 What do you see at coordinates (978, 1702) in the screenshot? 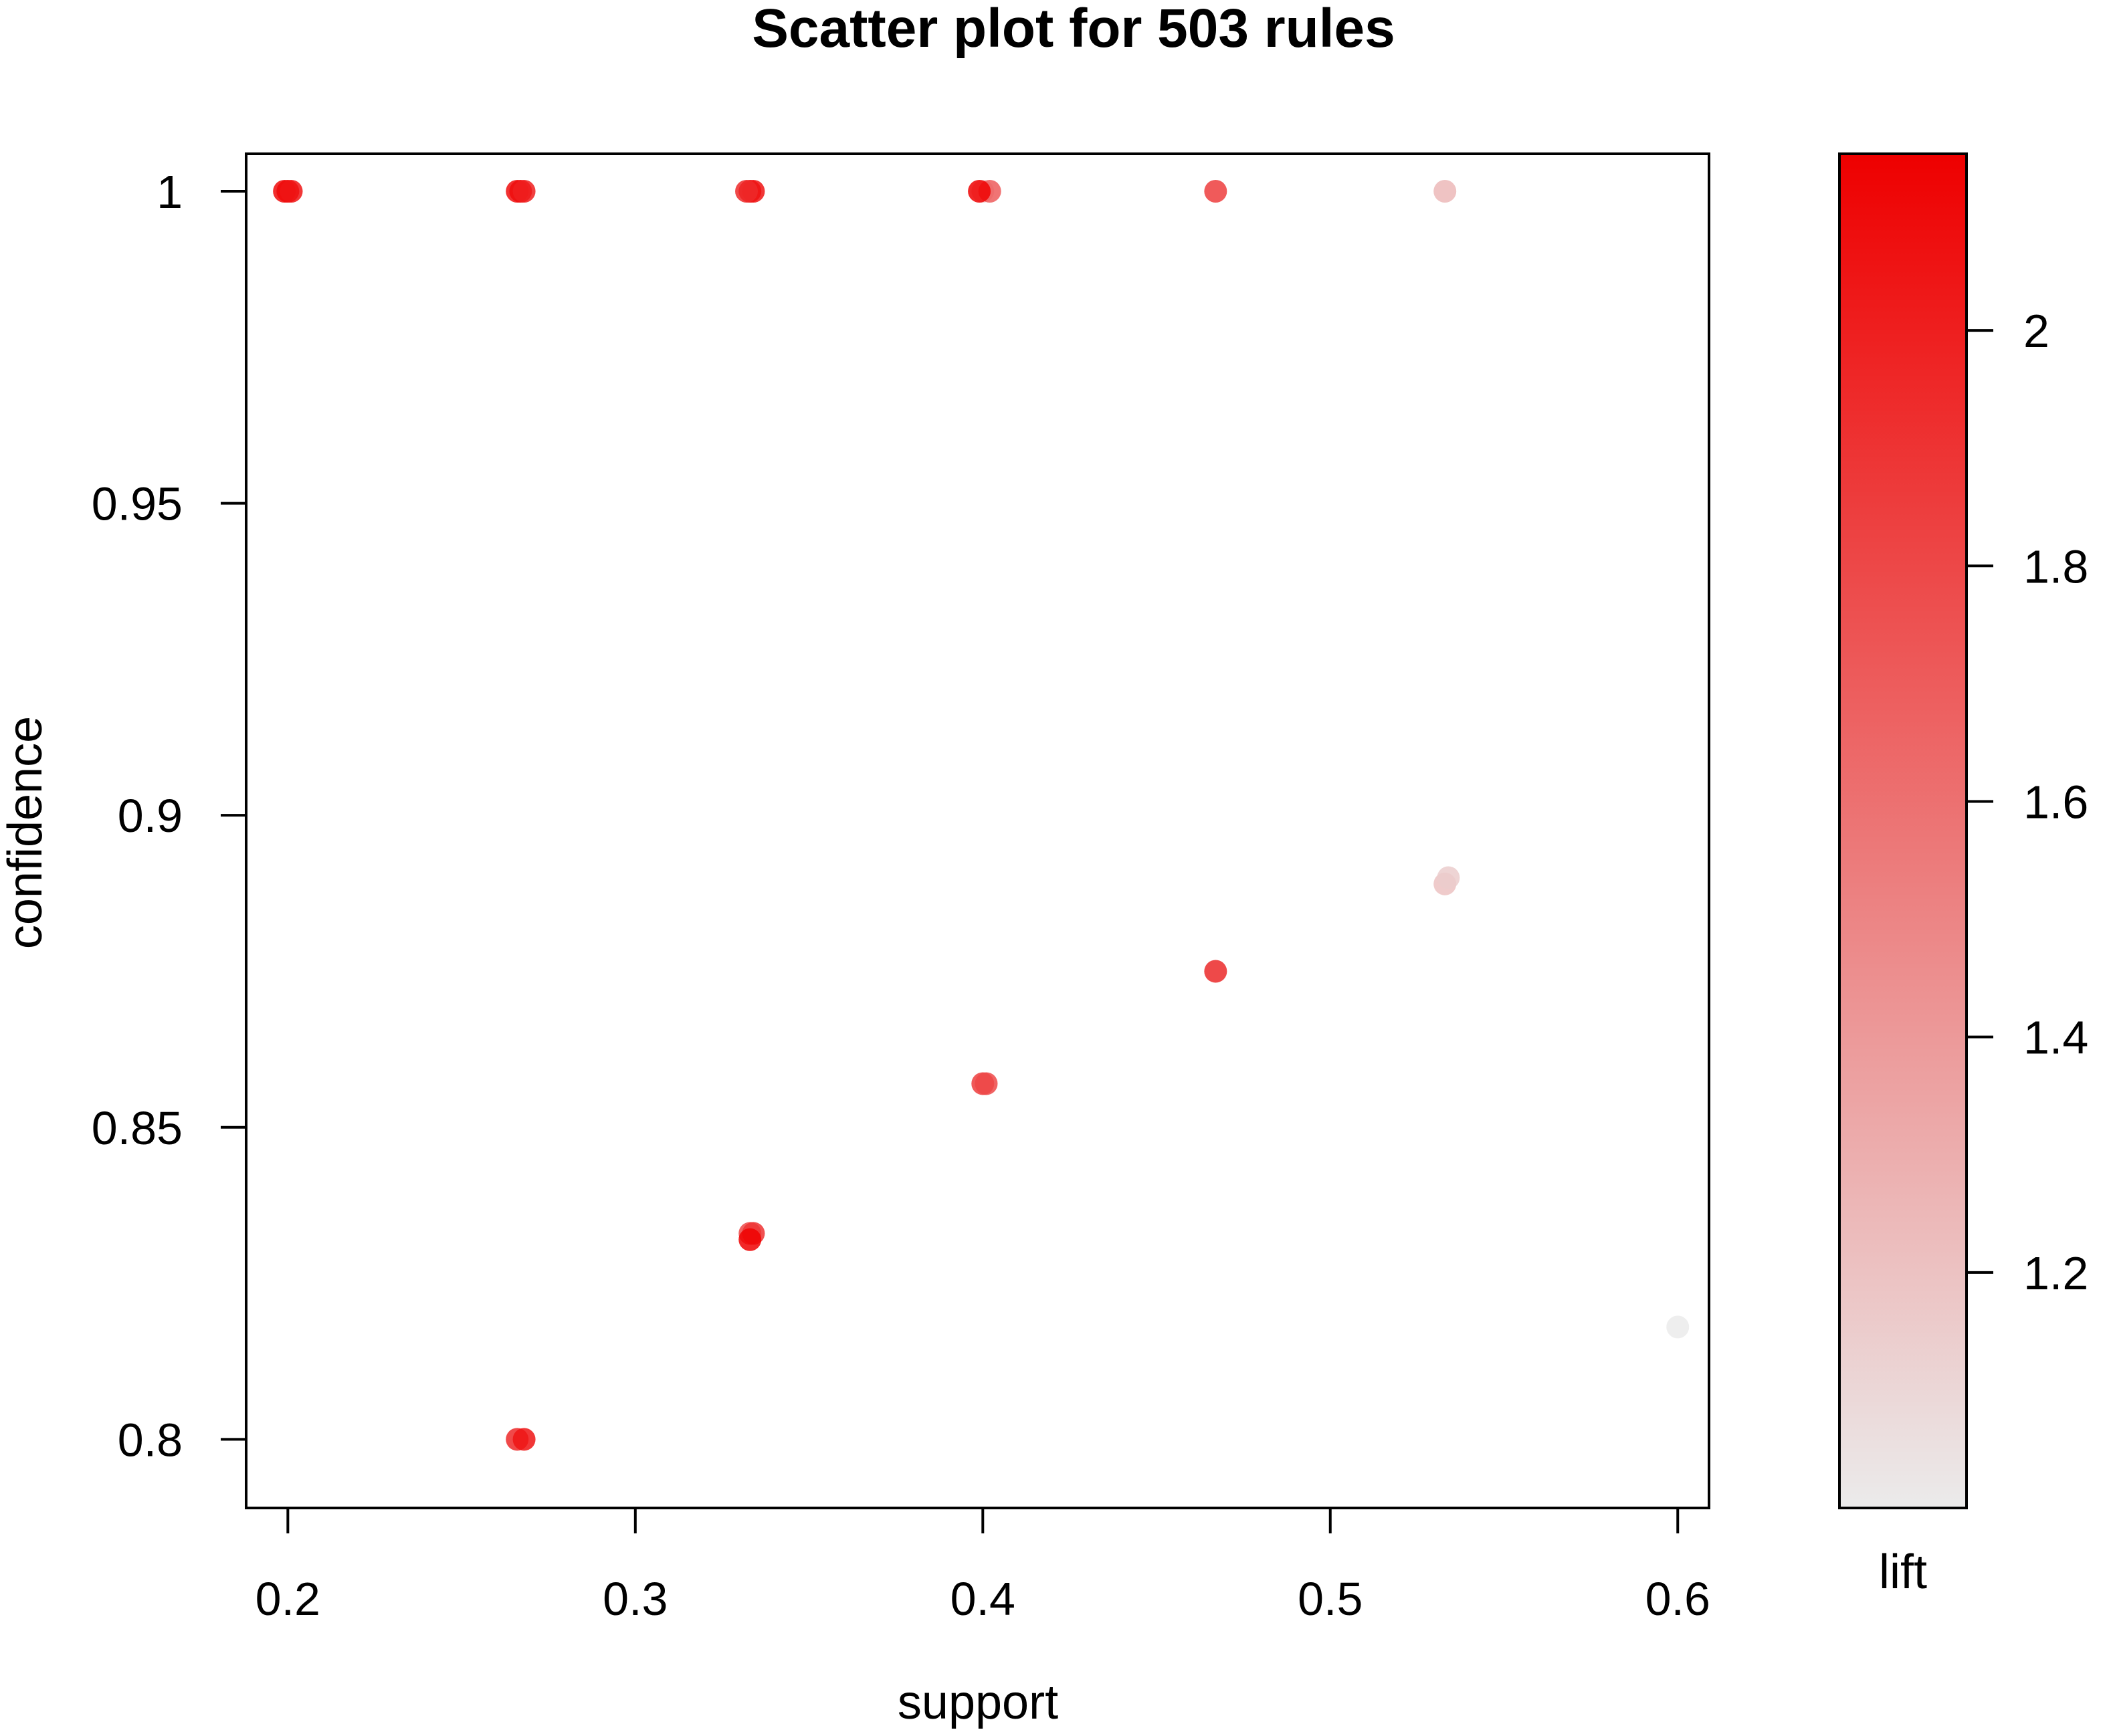
I see `x-axis-label: support` at bounding box center [978, 1702].